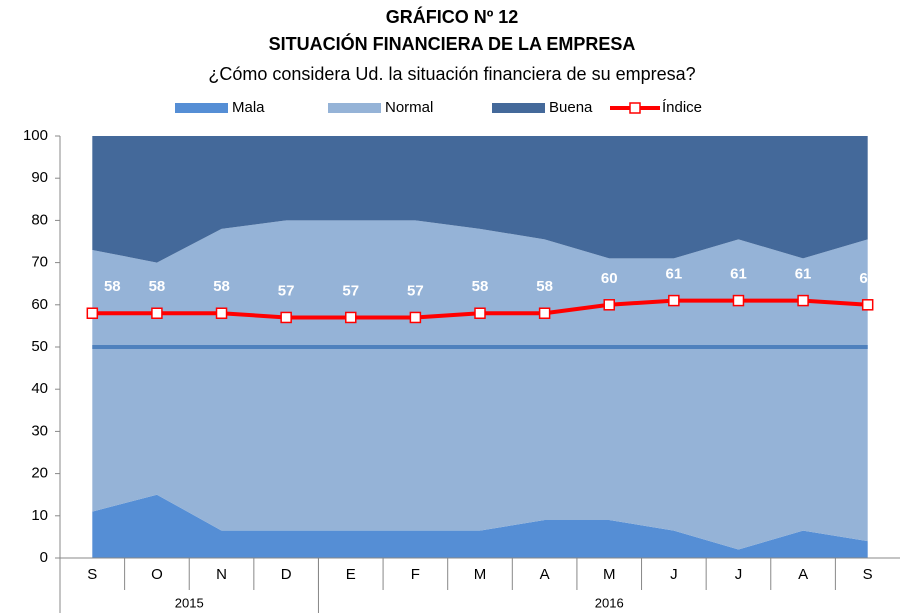  Describe the element at coordinates (39, 177) in the screenshot. I see `y-tick-label: 90` at that location.